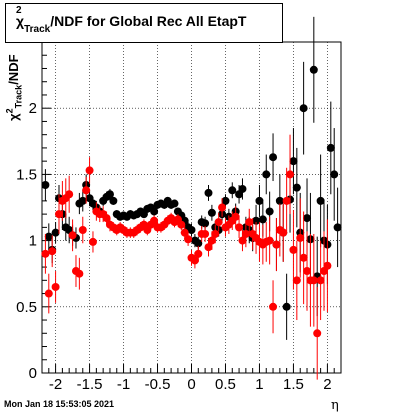 The width and height of the screenshot is (400, 414). I want to click on y-tick-label: 0, so click(33, 373).